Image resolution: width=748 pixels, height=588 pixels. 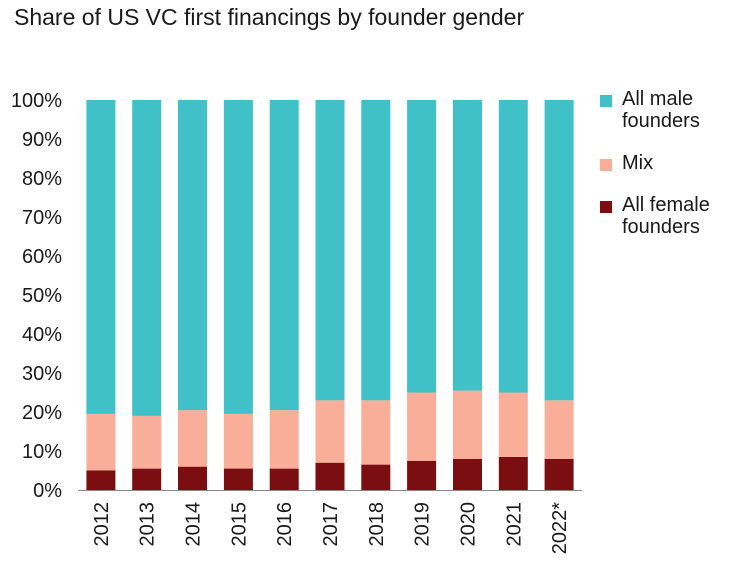 I want to click on bar-stack-2018, so click(x=376, y=295).